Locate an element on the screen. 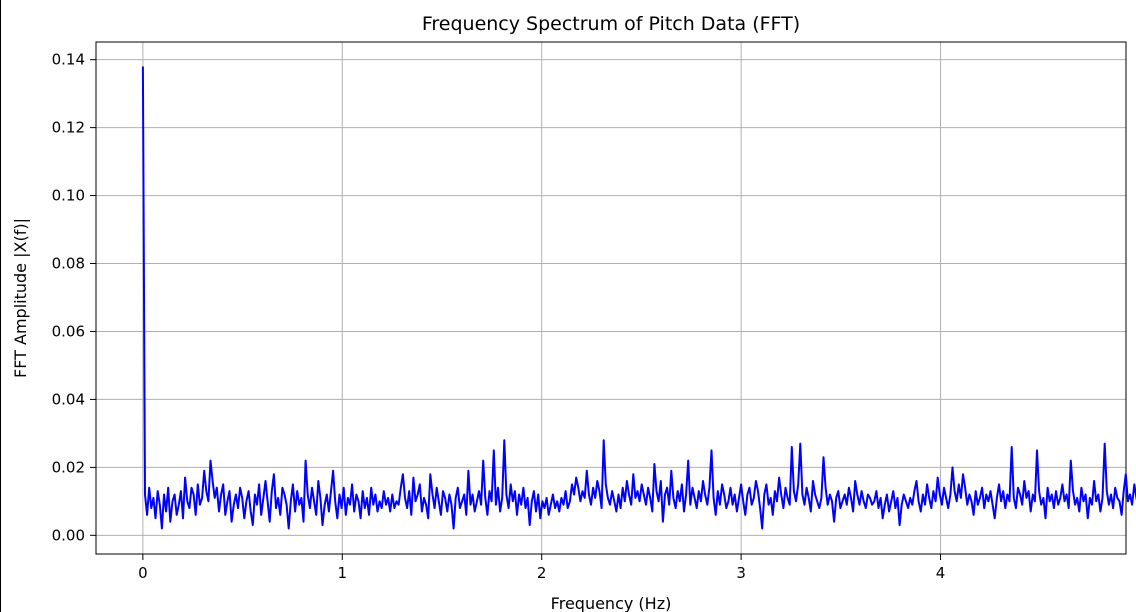 The width and height of the screenshot is (1136, 612). y-tick-label: 0.06 is located at coordinates (68, 331).